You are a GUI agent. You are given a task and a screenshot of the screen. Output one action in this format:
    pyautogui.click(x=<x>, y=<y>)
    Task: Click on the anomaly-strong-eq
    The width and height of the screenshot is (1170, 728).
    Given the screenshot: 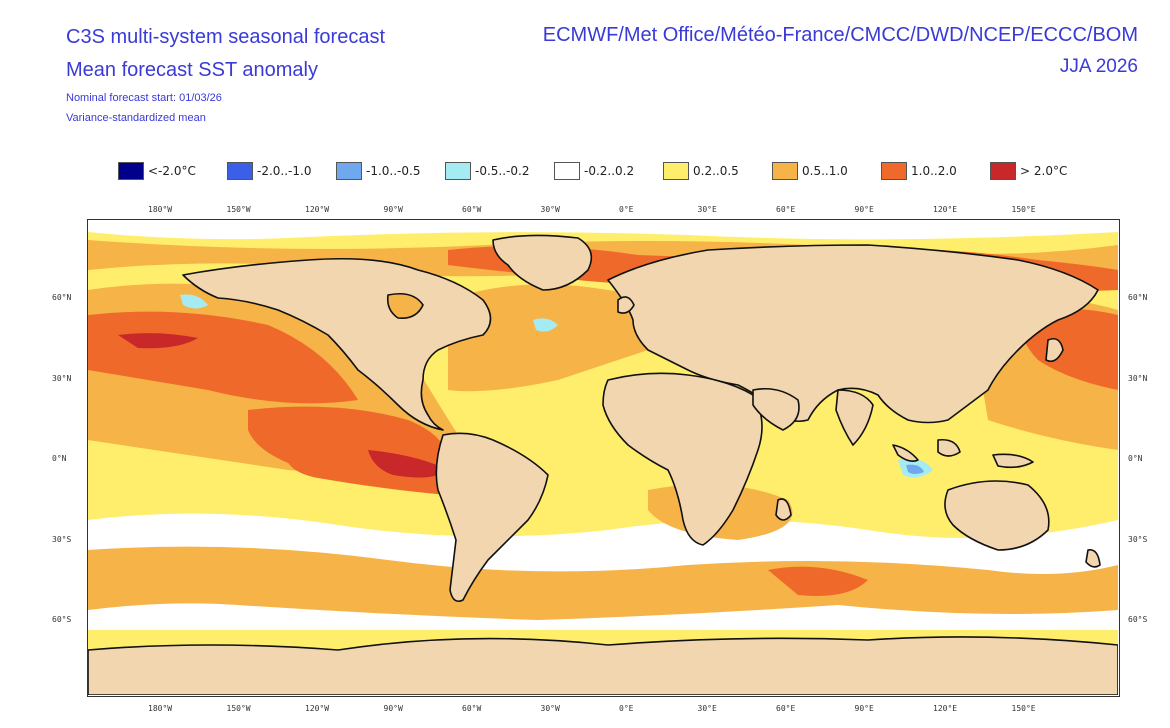 What is the action you would take?
    pyautogui.click(x=371, y=470)
    